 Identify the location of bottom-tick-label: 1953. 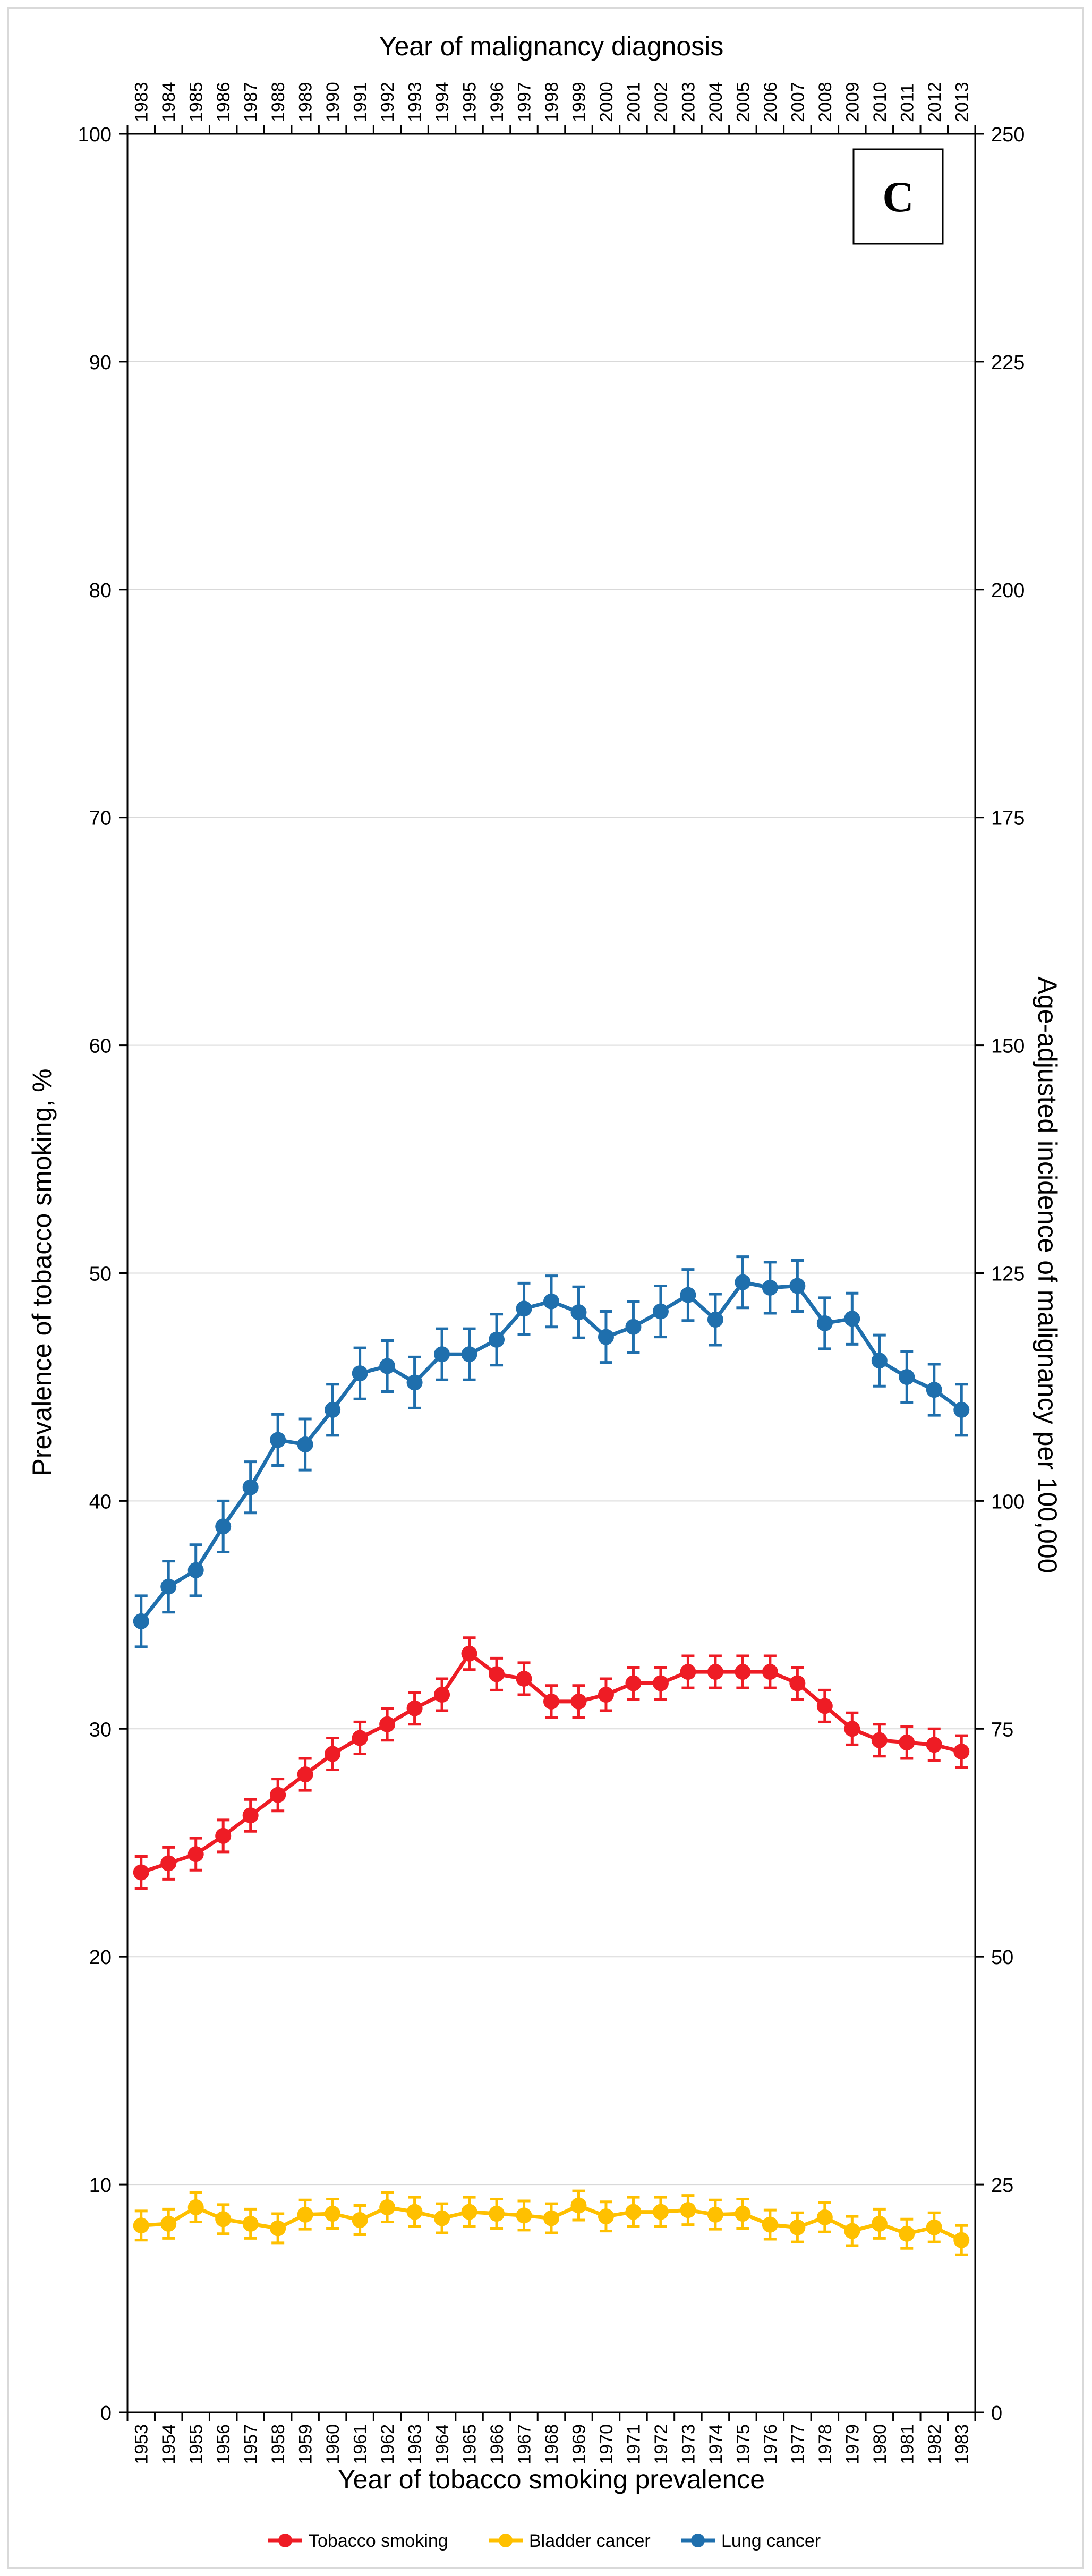
(142, 2444).